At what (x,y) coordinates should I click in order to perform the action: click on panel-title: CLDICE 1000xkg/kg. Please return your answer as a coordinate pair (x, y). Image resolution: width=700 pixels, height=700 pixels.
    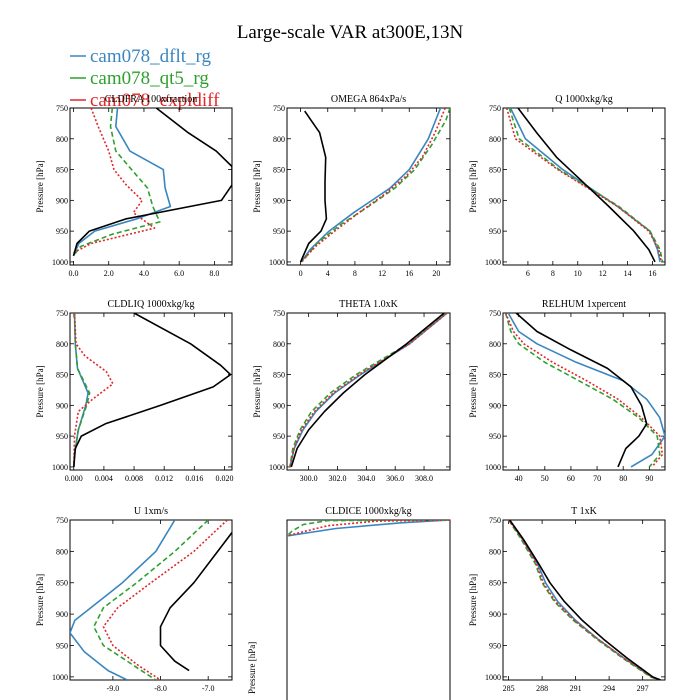
    Looking at the image, I should click on (368, 511).